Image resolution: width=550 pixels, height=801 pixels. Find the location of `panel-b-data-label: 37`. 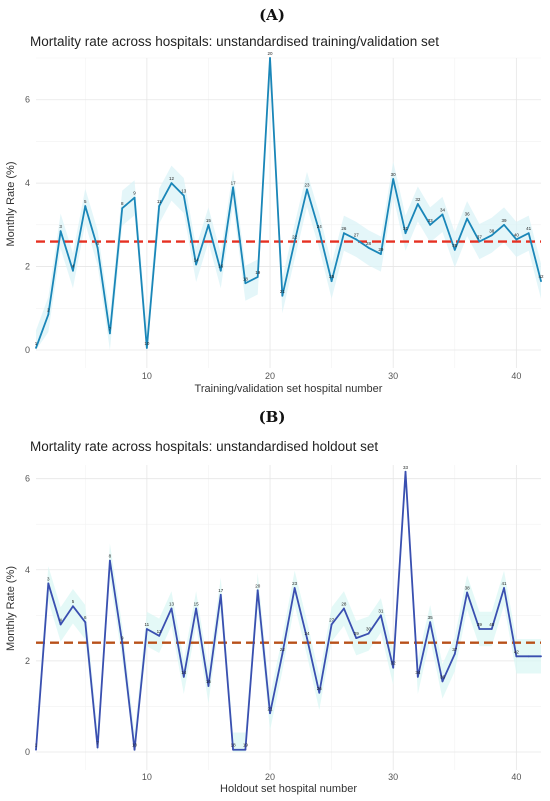

panel-b-data-label: 37 is located at coordinates (455, 649).